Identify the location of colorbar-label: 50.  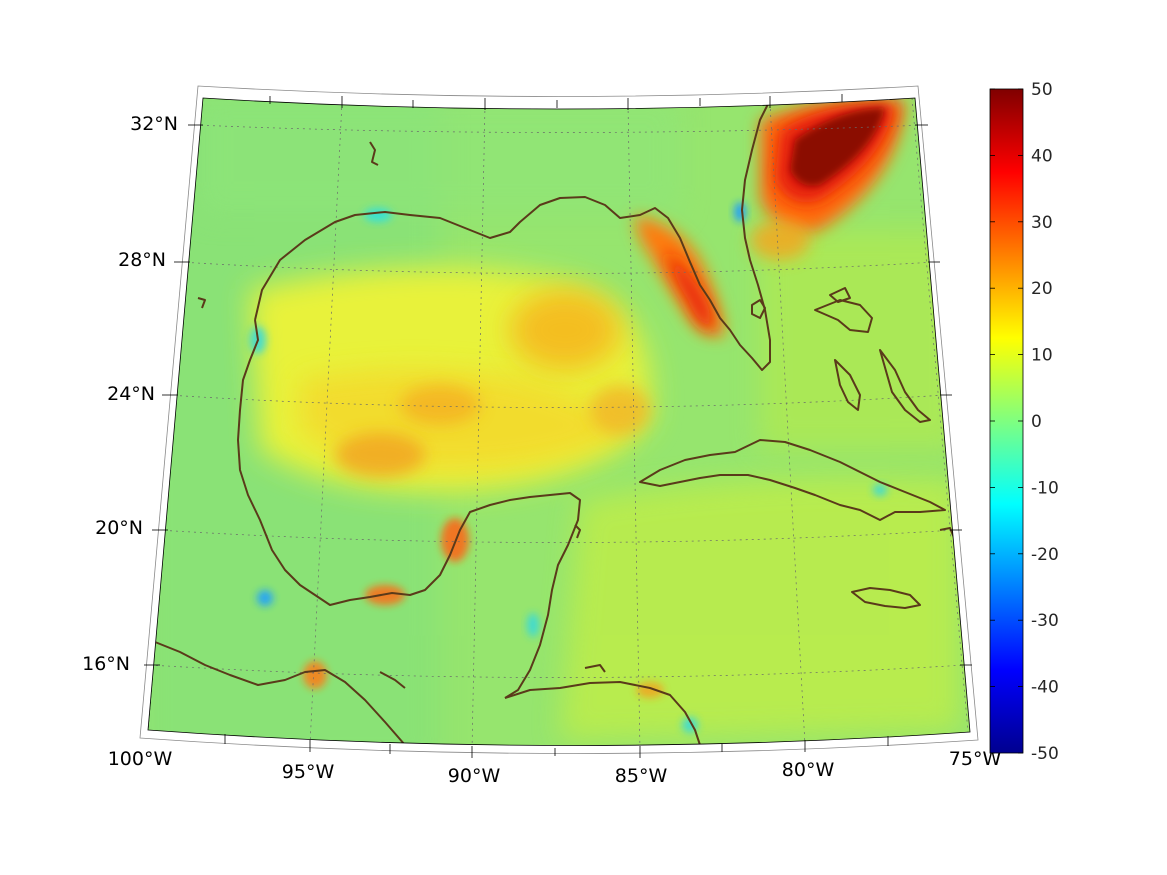
(1042, 90).